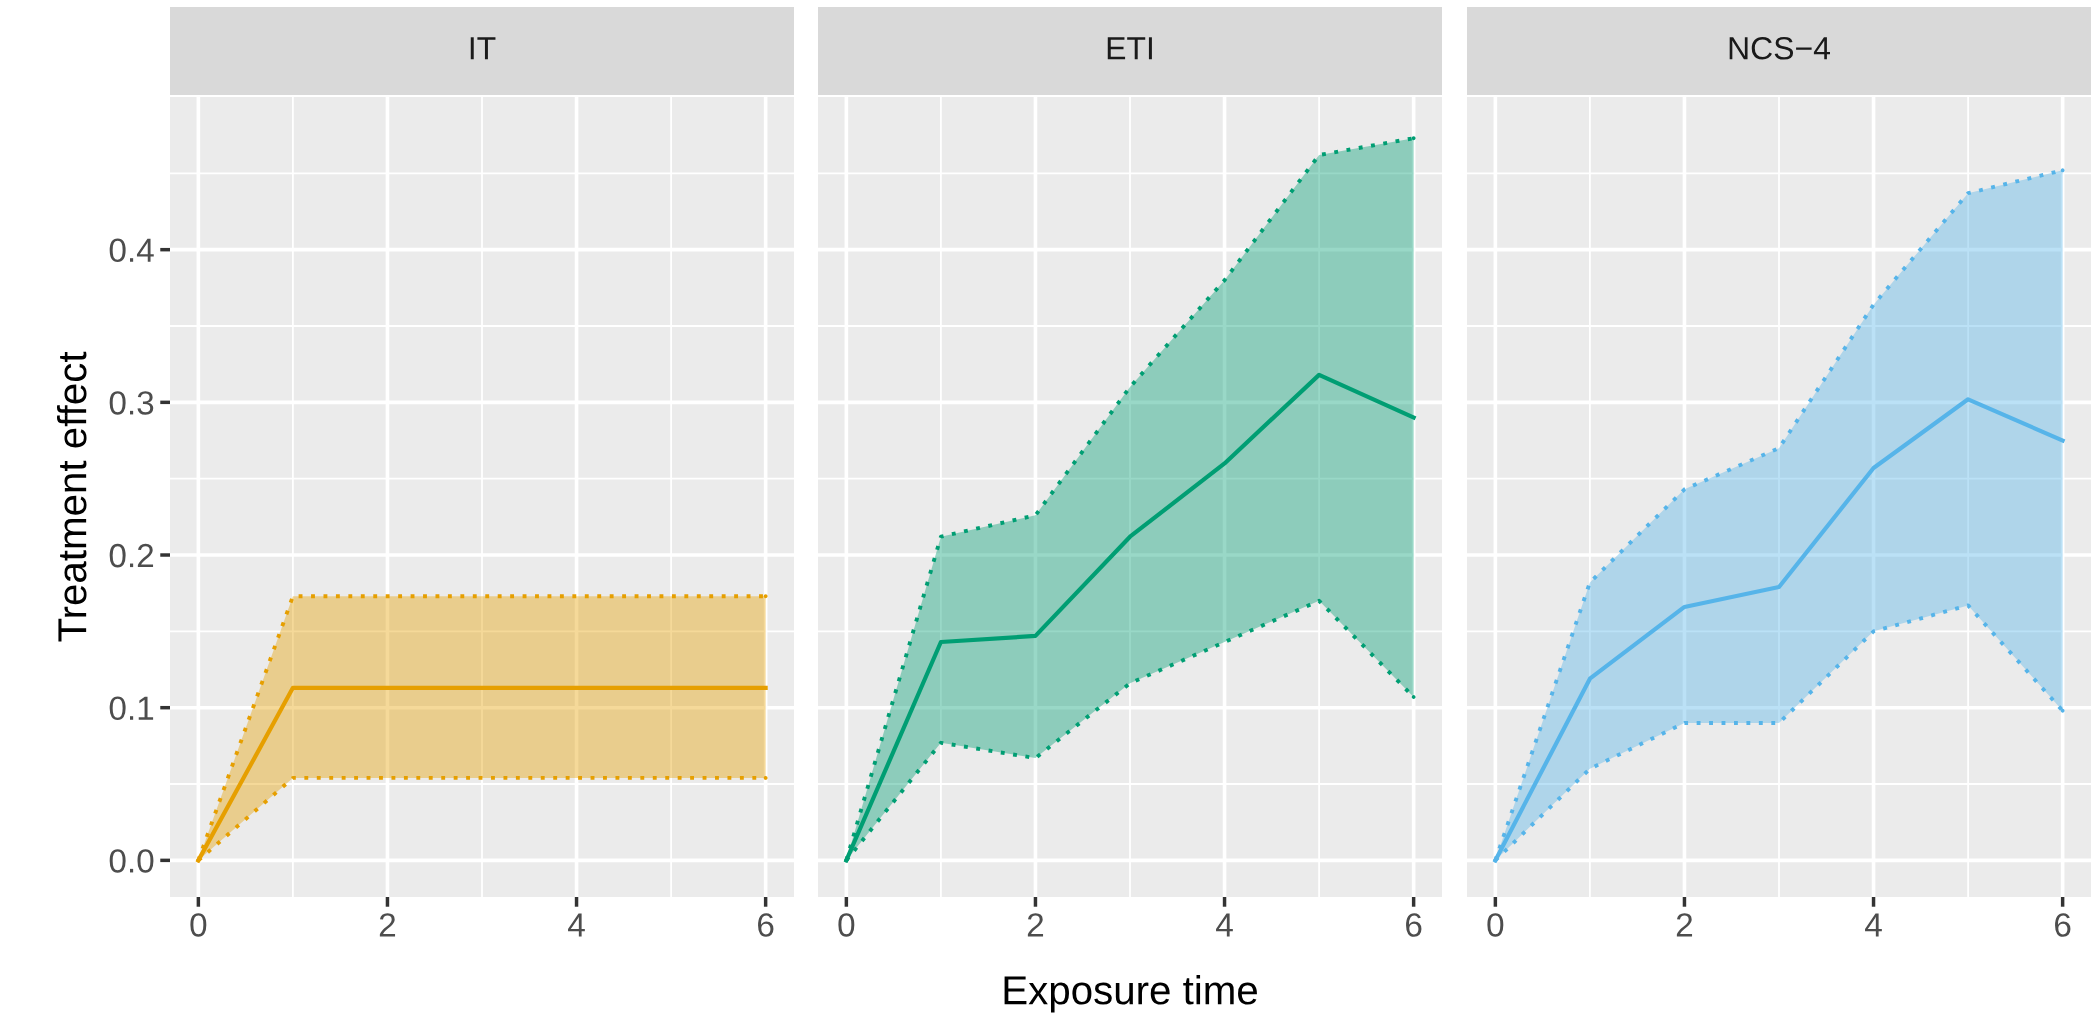  What do you see at coordinates (1779, 48) in the screenshot?
I see `chart-title: NCS−4` at bounding box center [1779, 48].